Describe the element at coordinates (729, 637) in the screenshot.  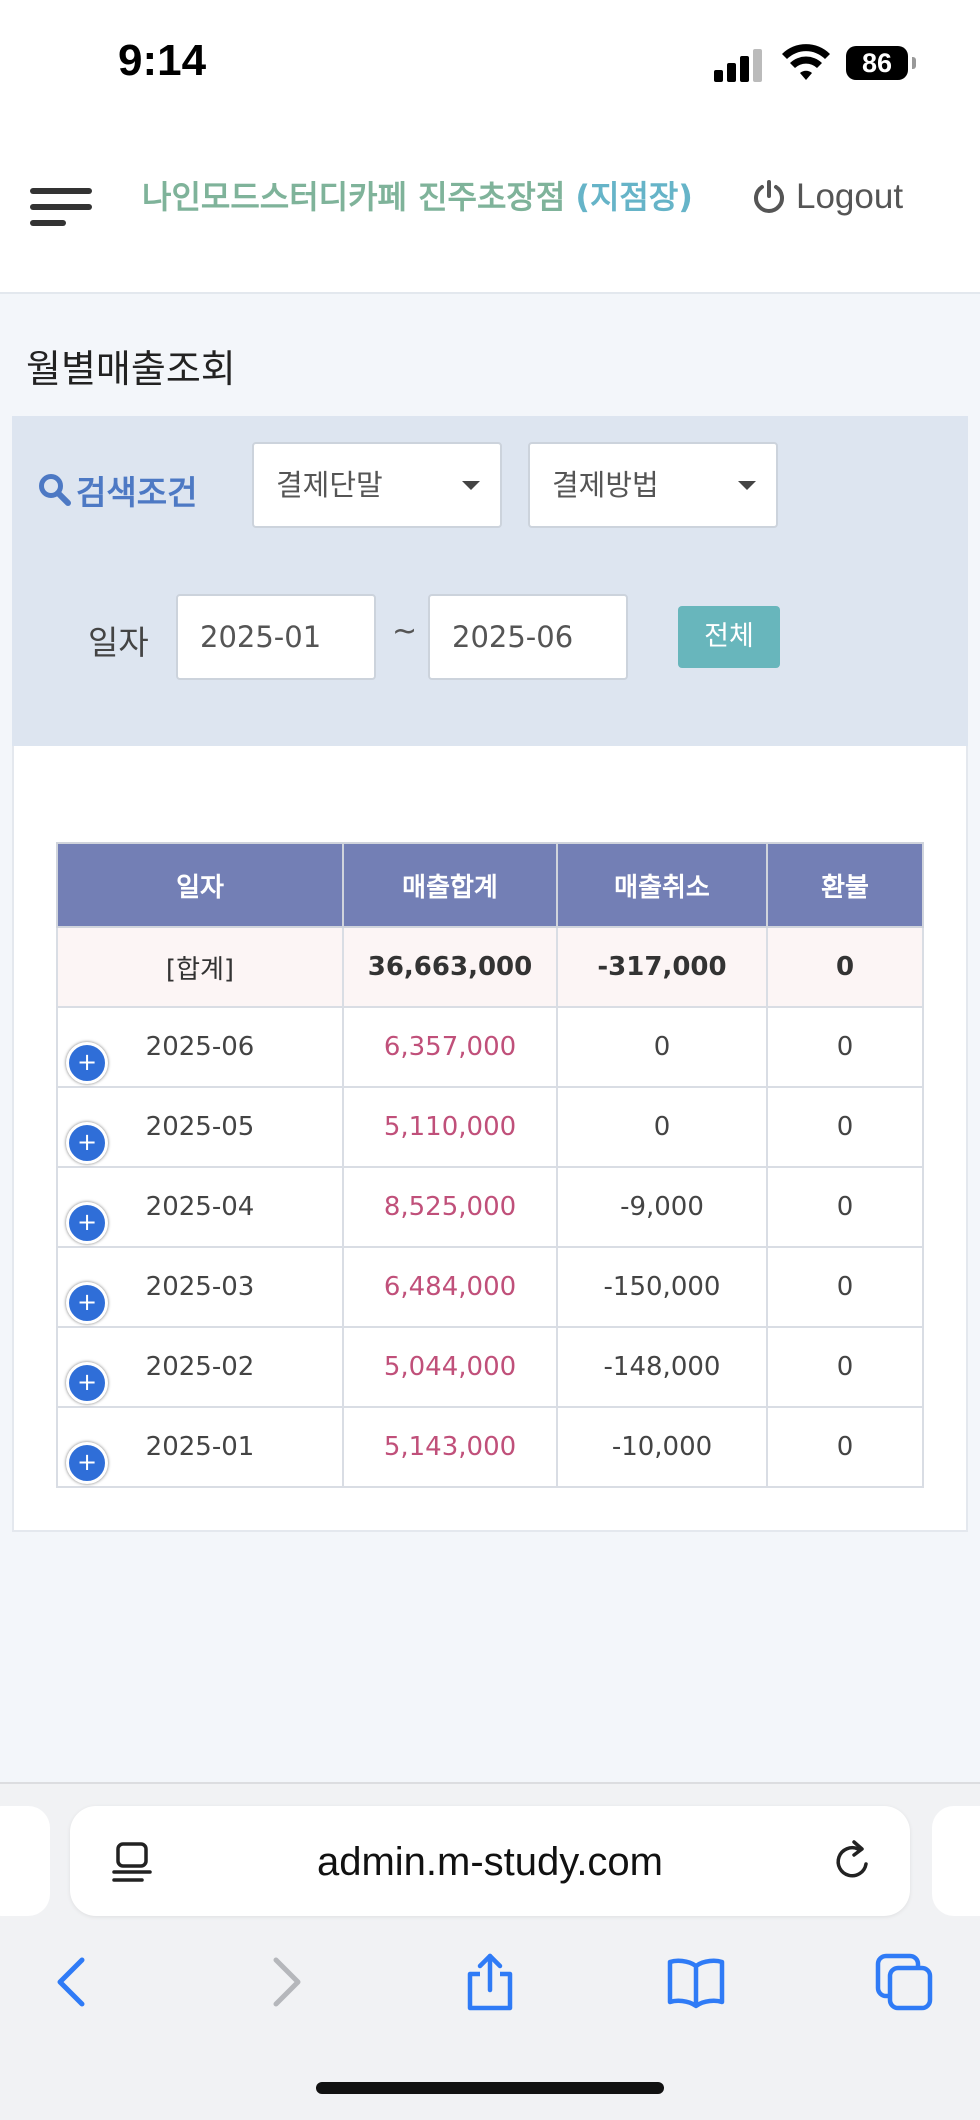
I see `all-button: 전체` at that location.